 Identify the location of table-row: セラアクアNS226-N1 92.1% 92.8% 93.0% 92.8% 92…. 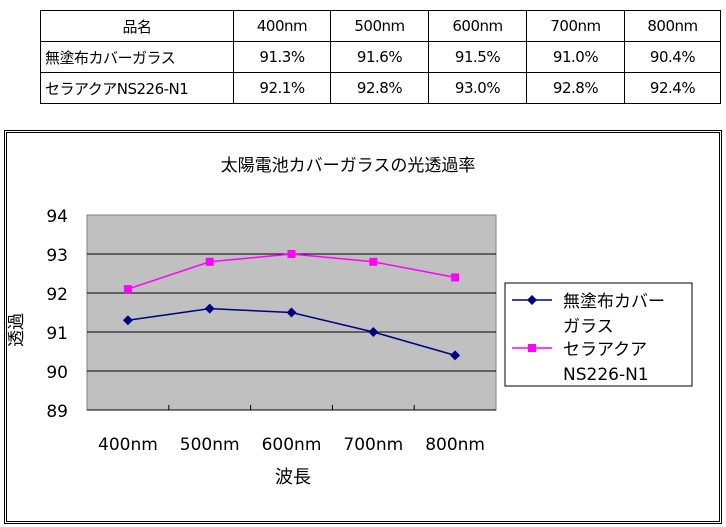
(380, 88).